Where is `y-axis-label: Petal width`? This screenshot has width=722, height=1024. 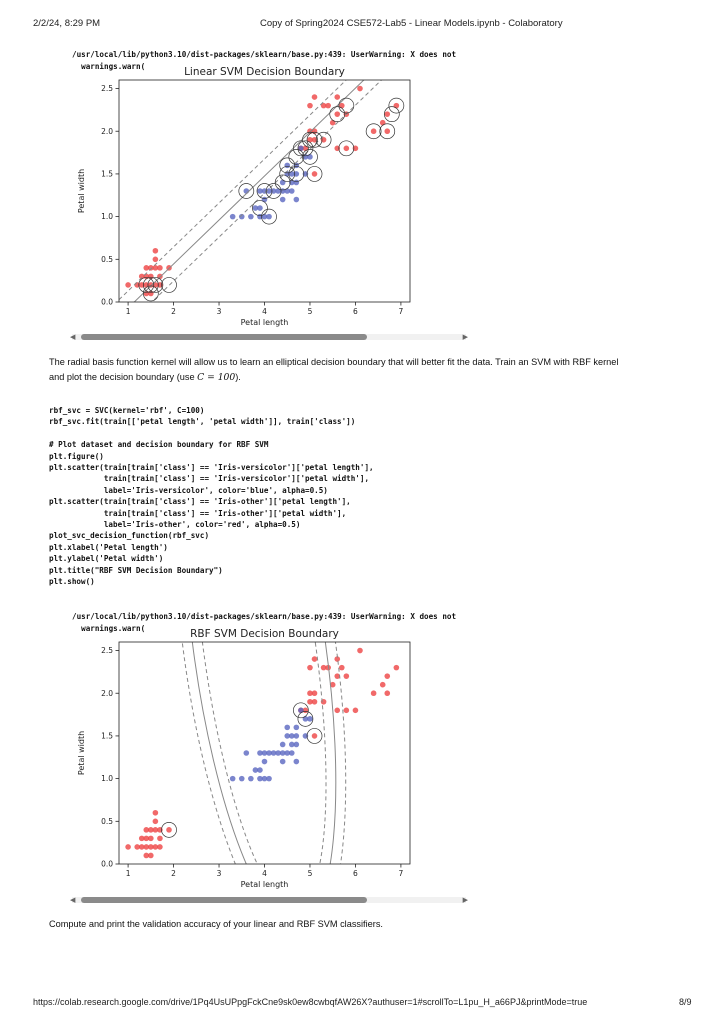 y-axis-label: Petal width is located at coordinates (81, 753).